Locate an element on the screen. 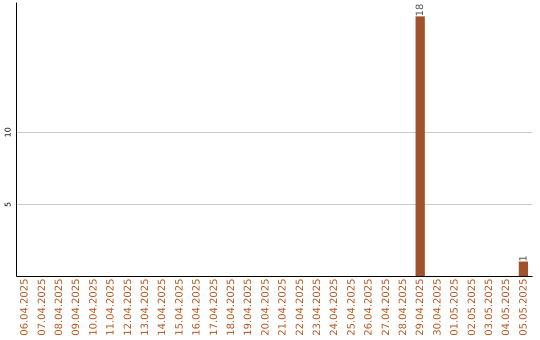  x-tick-label: 29.04.2025 is located at coordinates (420, 307).